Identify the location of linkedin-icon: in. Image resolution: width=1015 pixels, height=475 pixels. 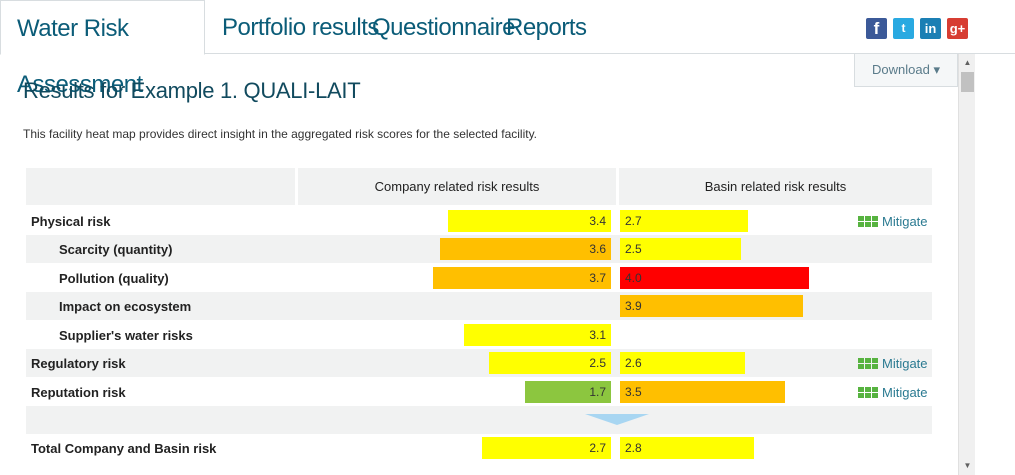
(930, 28).